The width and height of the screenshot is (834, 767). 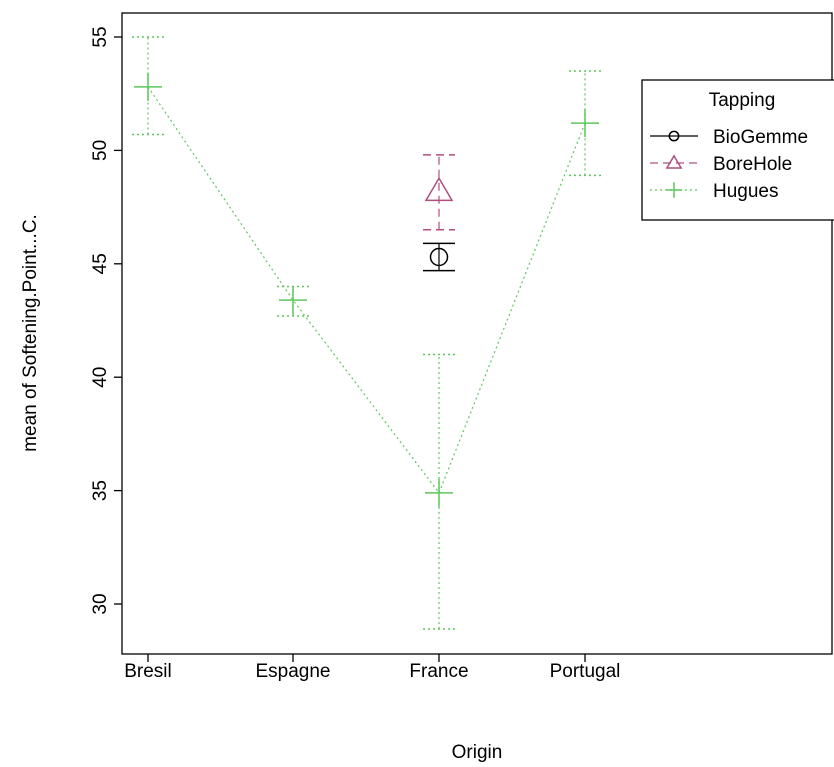 I want to click on y-axis-title: mean of Softening.Point...C., so click(x=30, y=333).